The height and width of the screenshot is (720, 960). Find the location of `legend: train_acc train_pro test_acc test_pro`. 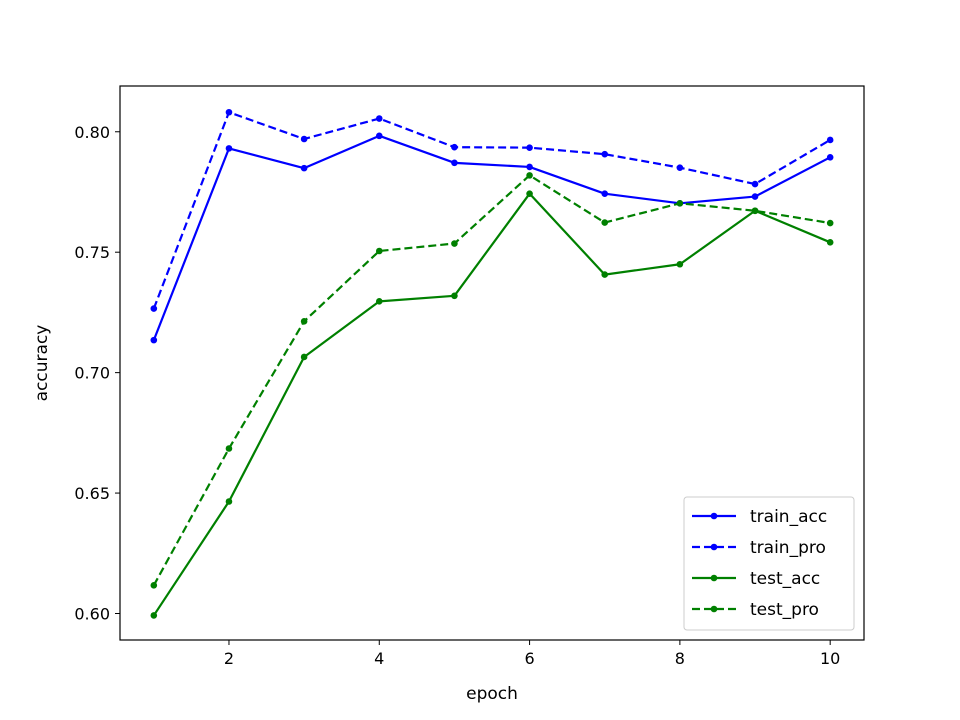

legend: train_acc train_pro test_acc test_pro is located at coordinates (769, 563).